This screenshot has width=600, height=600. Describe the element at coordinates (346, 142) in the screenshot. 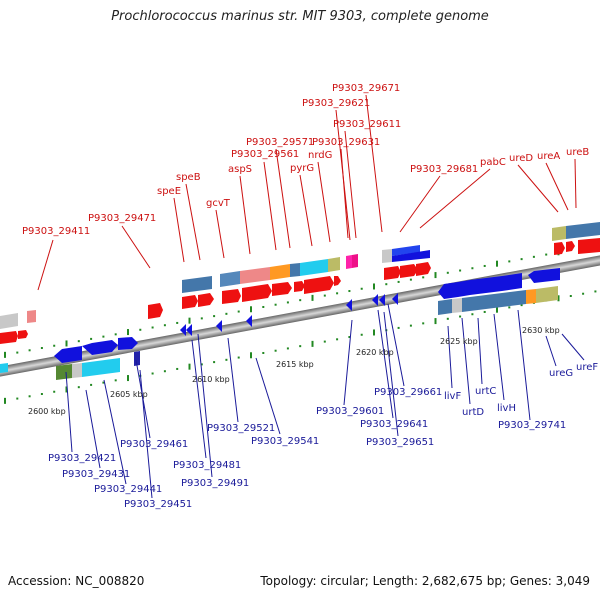

I see `gene-label: P9303_29631` at that location.